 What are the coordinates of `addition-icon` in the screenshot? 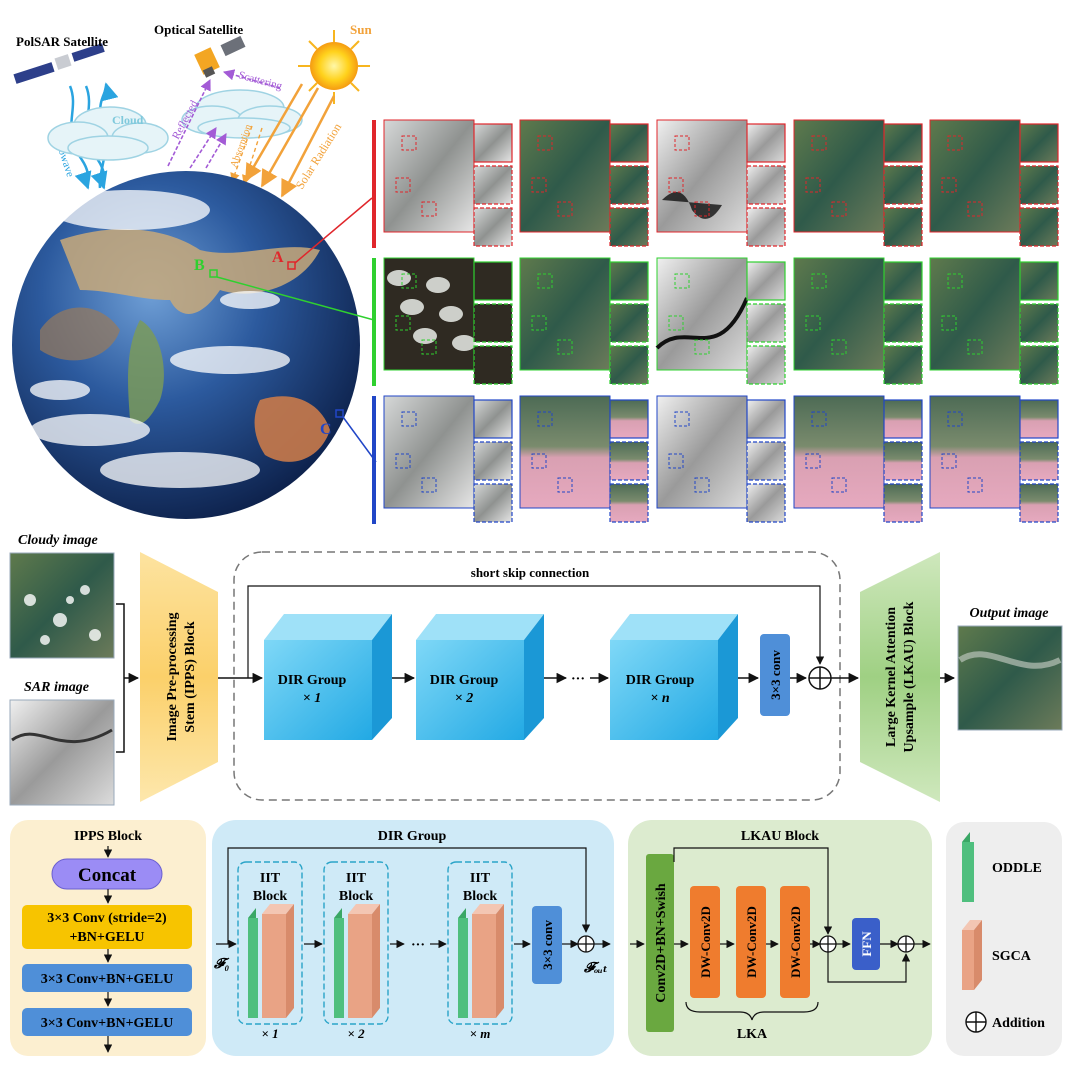 It's located at (820, 678).